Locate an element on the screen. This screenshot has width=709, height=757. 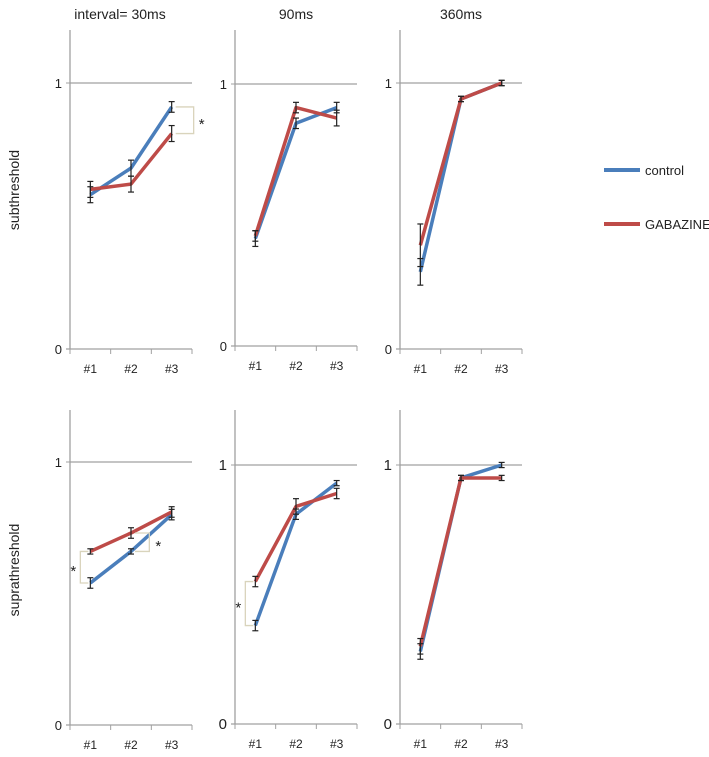
column-title-30ms: interval= 30ms is located at coordinates (119, 14).